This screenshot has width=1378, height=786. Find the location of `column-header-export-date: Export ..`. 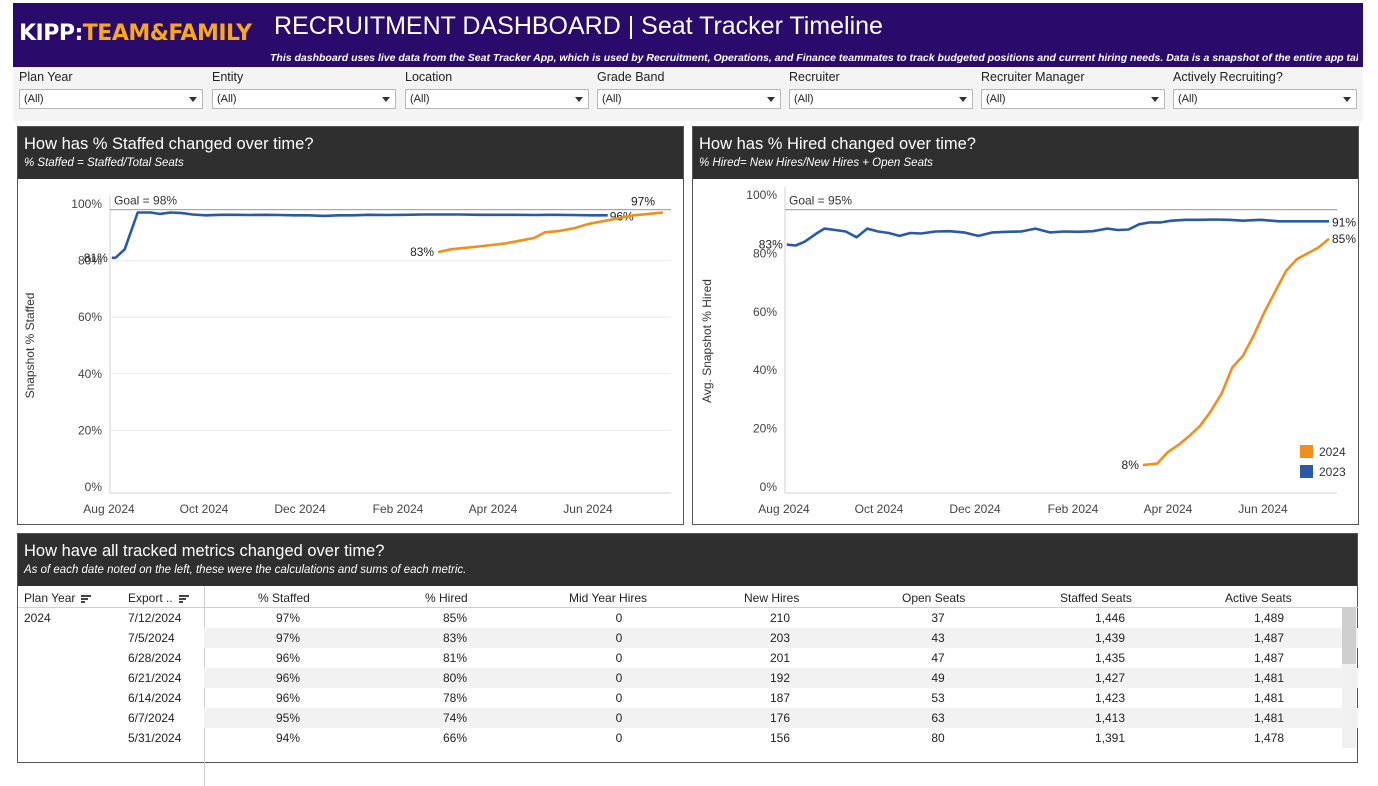

column-header-export-date: Export .. is located at coordinates (158, 598).